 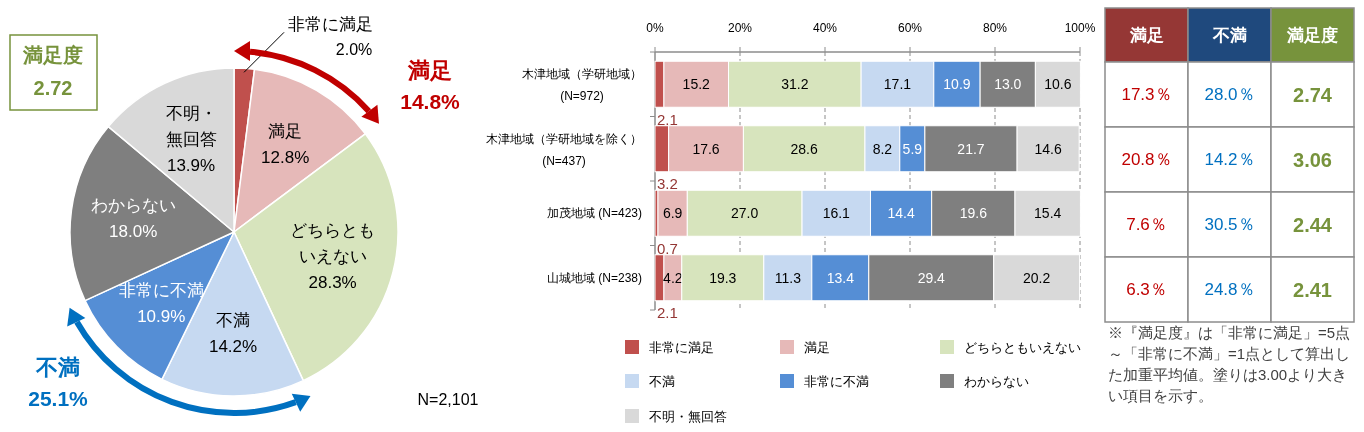 What do you see at coordinates (191, 166) in the screenshot?
I see `data-label: 13.9%` at bounding box center [191, 166].